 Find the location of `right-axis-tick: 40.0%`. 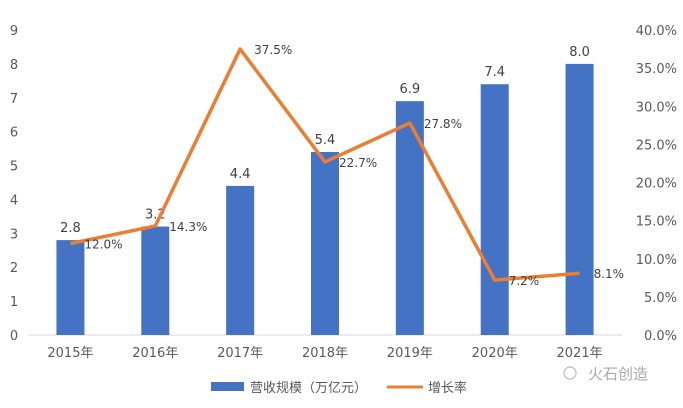

right-axis-tick: 40.0% is located at coordinates (656, 31).